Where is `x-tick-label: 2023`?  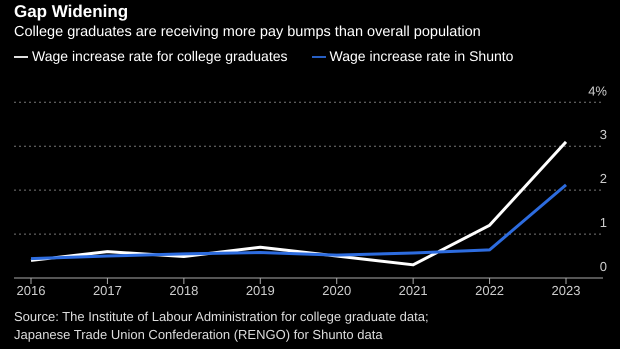
x-tick-label: 2023 is located at coordinates (566, 290).